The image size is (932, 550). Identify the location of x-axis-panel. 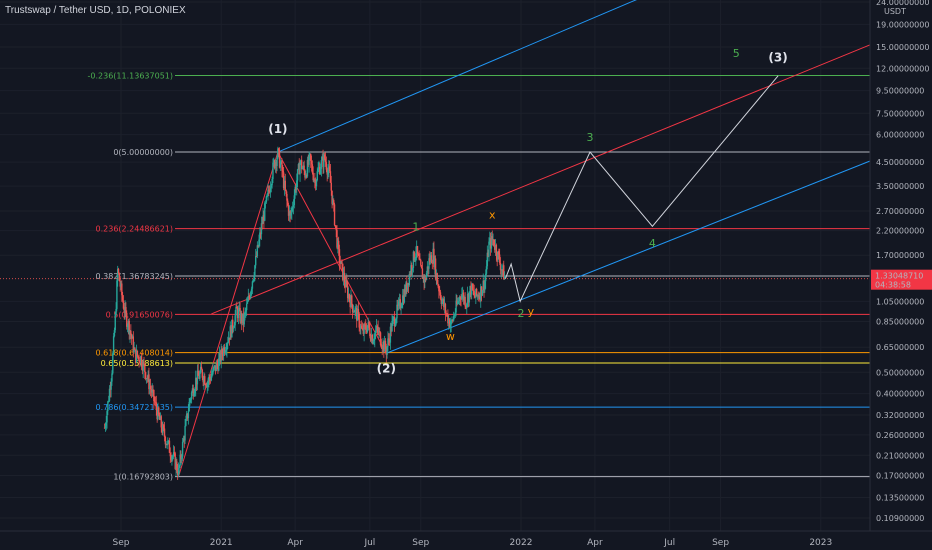
(466, 540).